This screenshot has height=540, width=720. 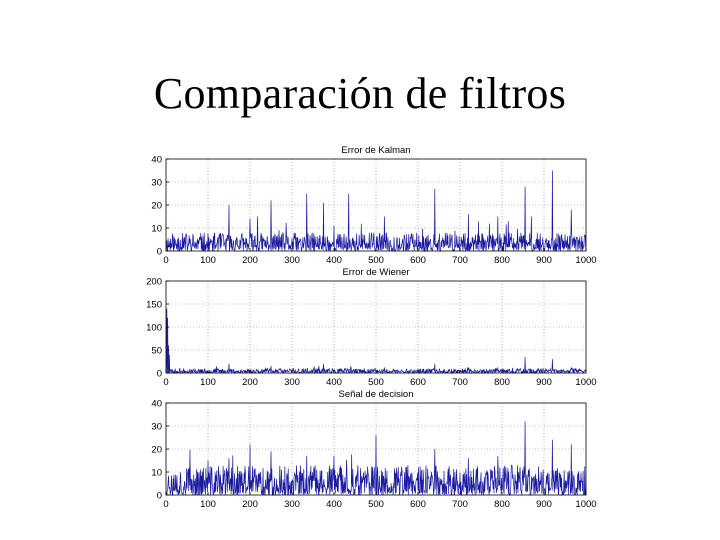 I want to click on y-tick-label: 100, so click(x=154, y=328).